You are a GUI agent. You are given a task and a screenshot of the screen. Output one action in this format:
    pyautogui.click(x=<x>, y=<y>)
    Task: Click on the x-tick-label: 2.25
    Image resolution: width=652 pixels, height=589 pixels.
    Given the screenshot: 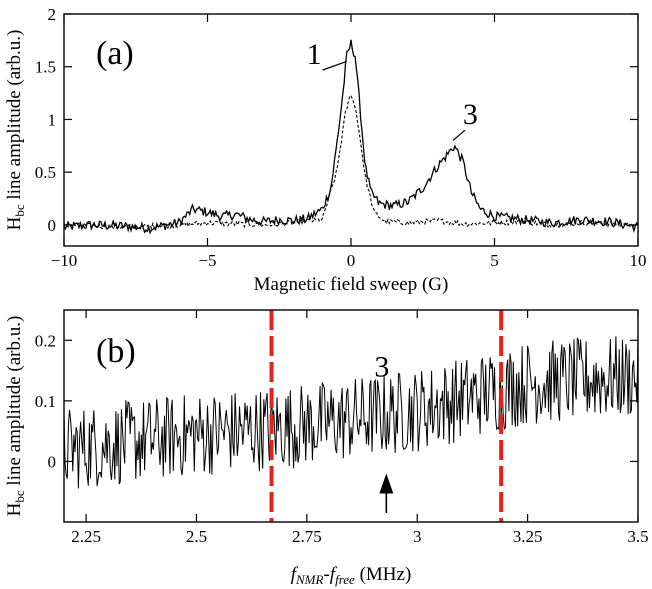 What is the action you would take?
    pyautogui.click(x=86, y=536)
    